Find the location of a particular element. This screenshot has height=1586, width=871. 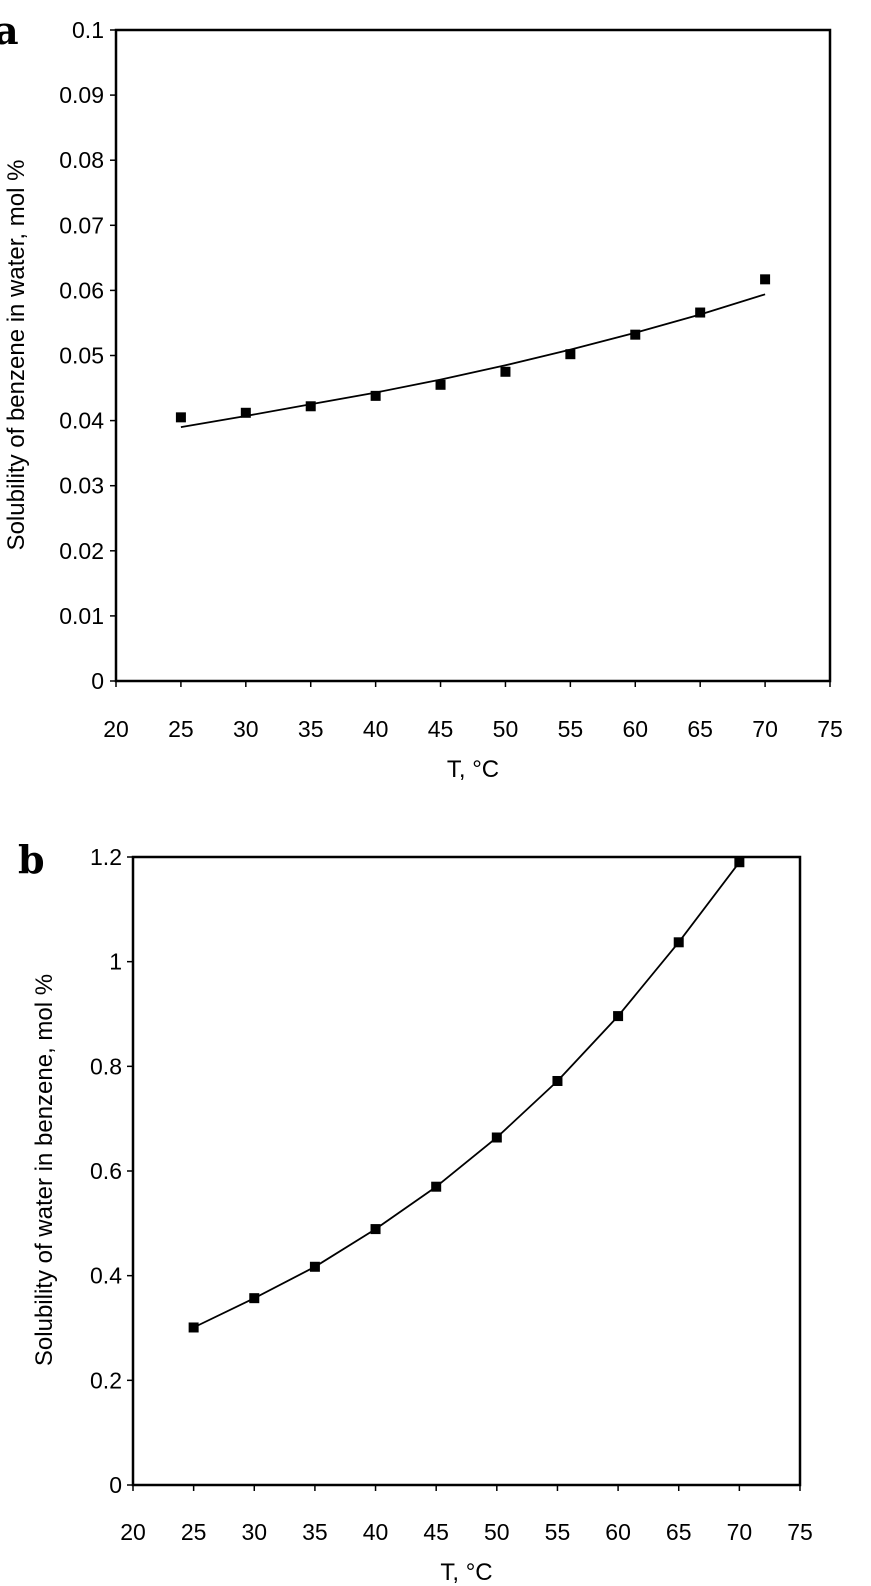

y-tick-label-a-10: 0.1 is located at coordinates (88, 30).